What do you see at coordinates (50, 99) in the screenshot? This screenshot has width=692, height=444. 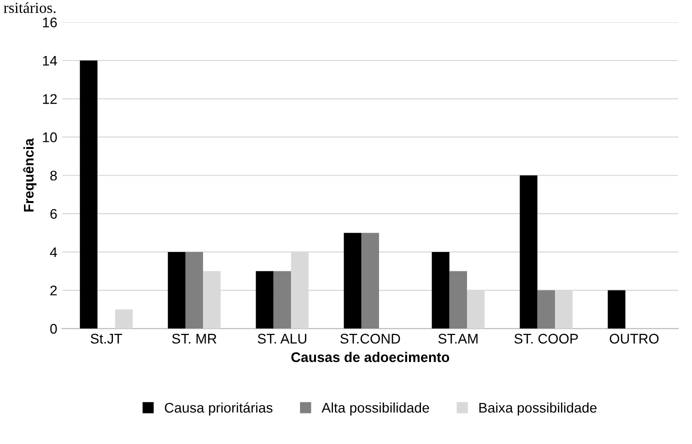 I see `y-tick-label: 12` at bounding box center [50, 99].